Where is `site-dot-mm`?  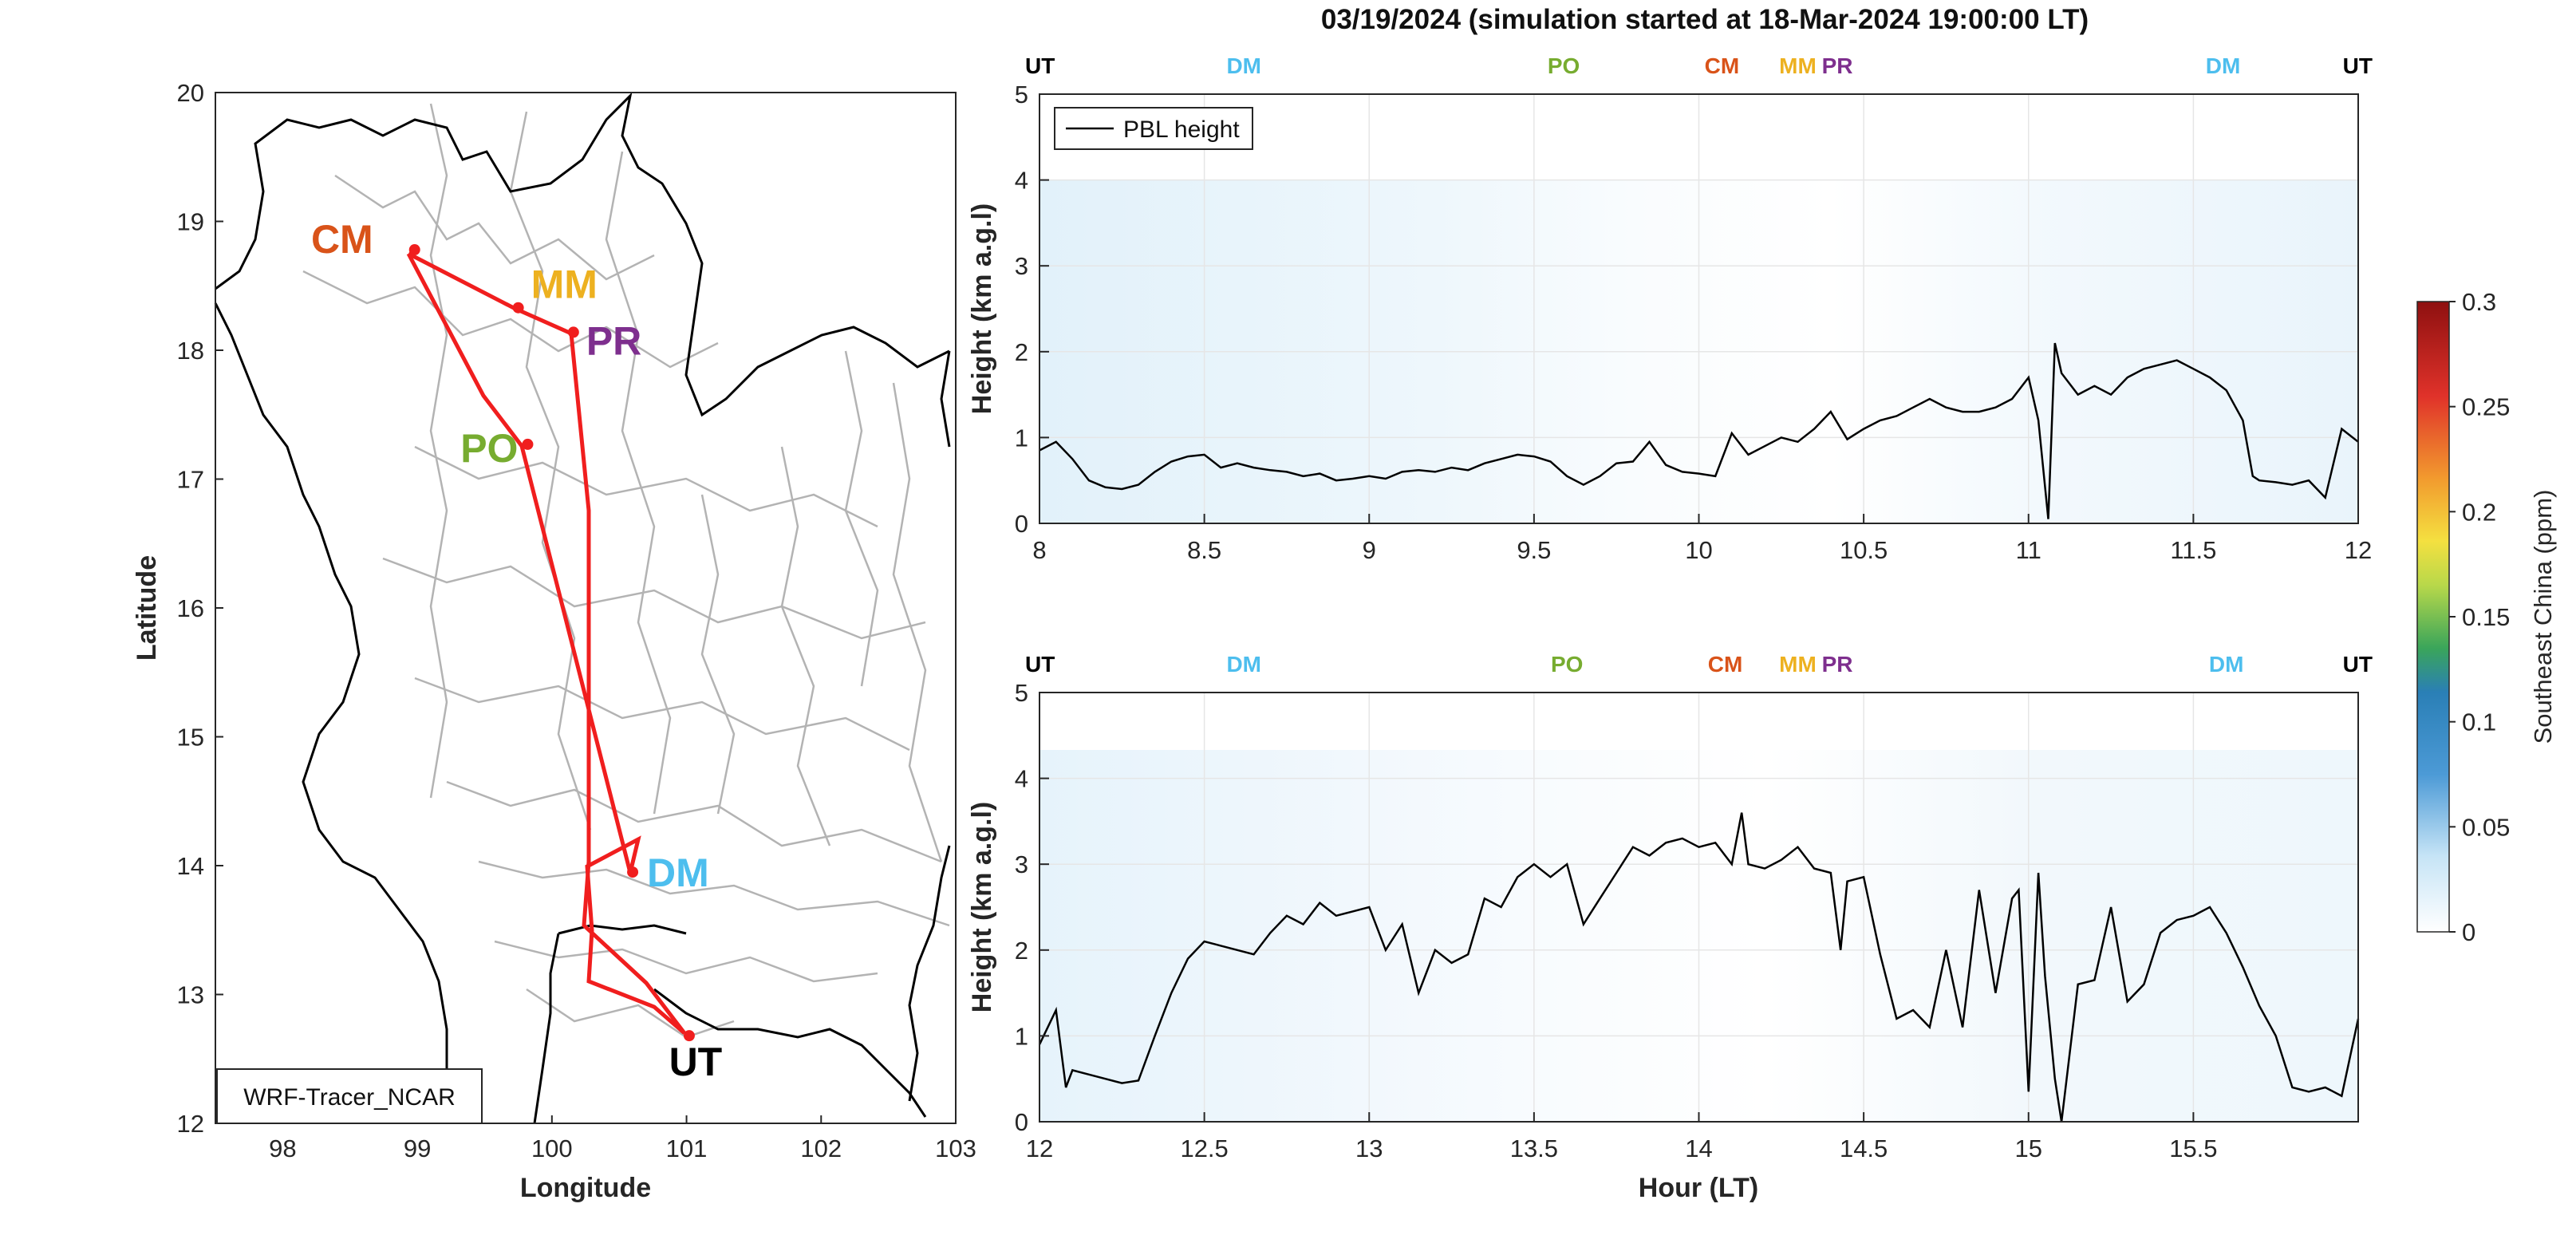
site-dot-mm is located at coordinates (518, 308).